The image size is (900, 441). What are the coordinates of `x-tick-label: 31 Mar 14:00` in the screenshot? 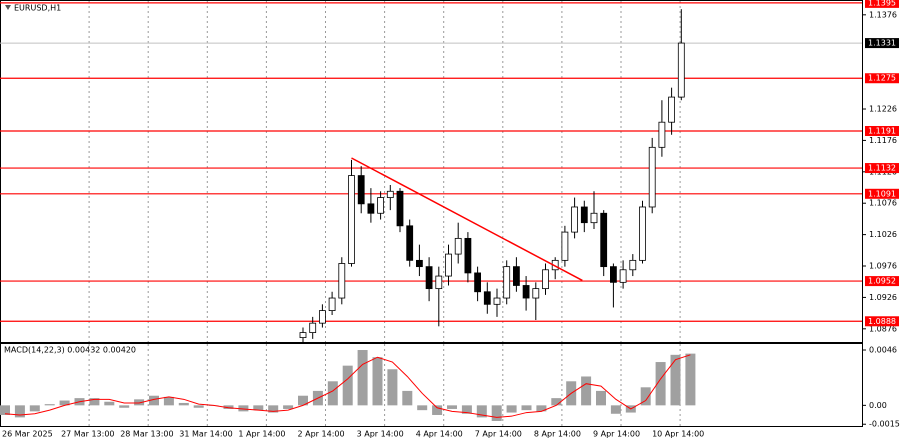 It's located at (205, 434).